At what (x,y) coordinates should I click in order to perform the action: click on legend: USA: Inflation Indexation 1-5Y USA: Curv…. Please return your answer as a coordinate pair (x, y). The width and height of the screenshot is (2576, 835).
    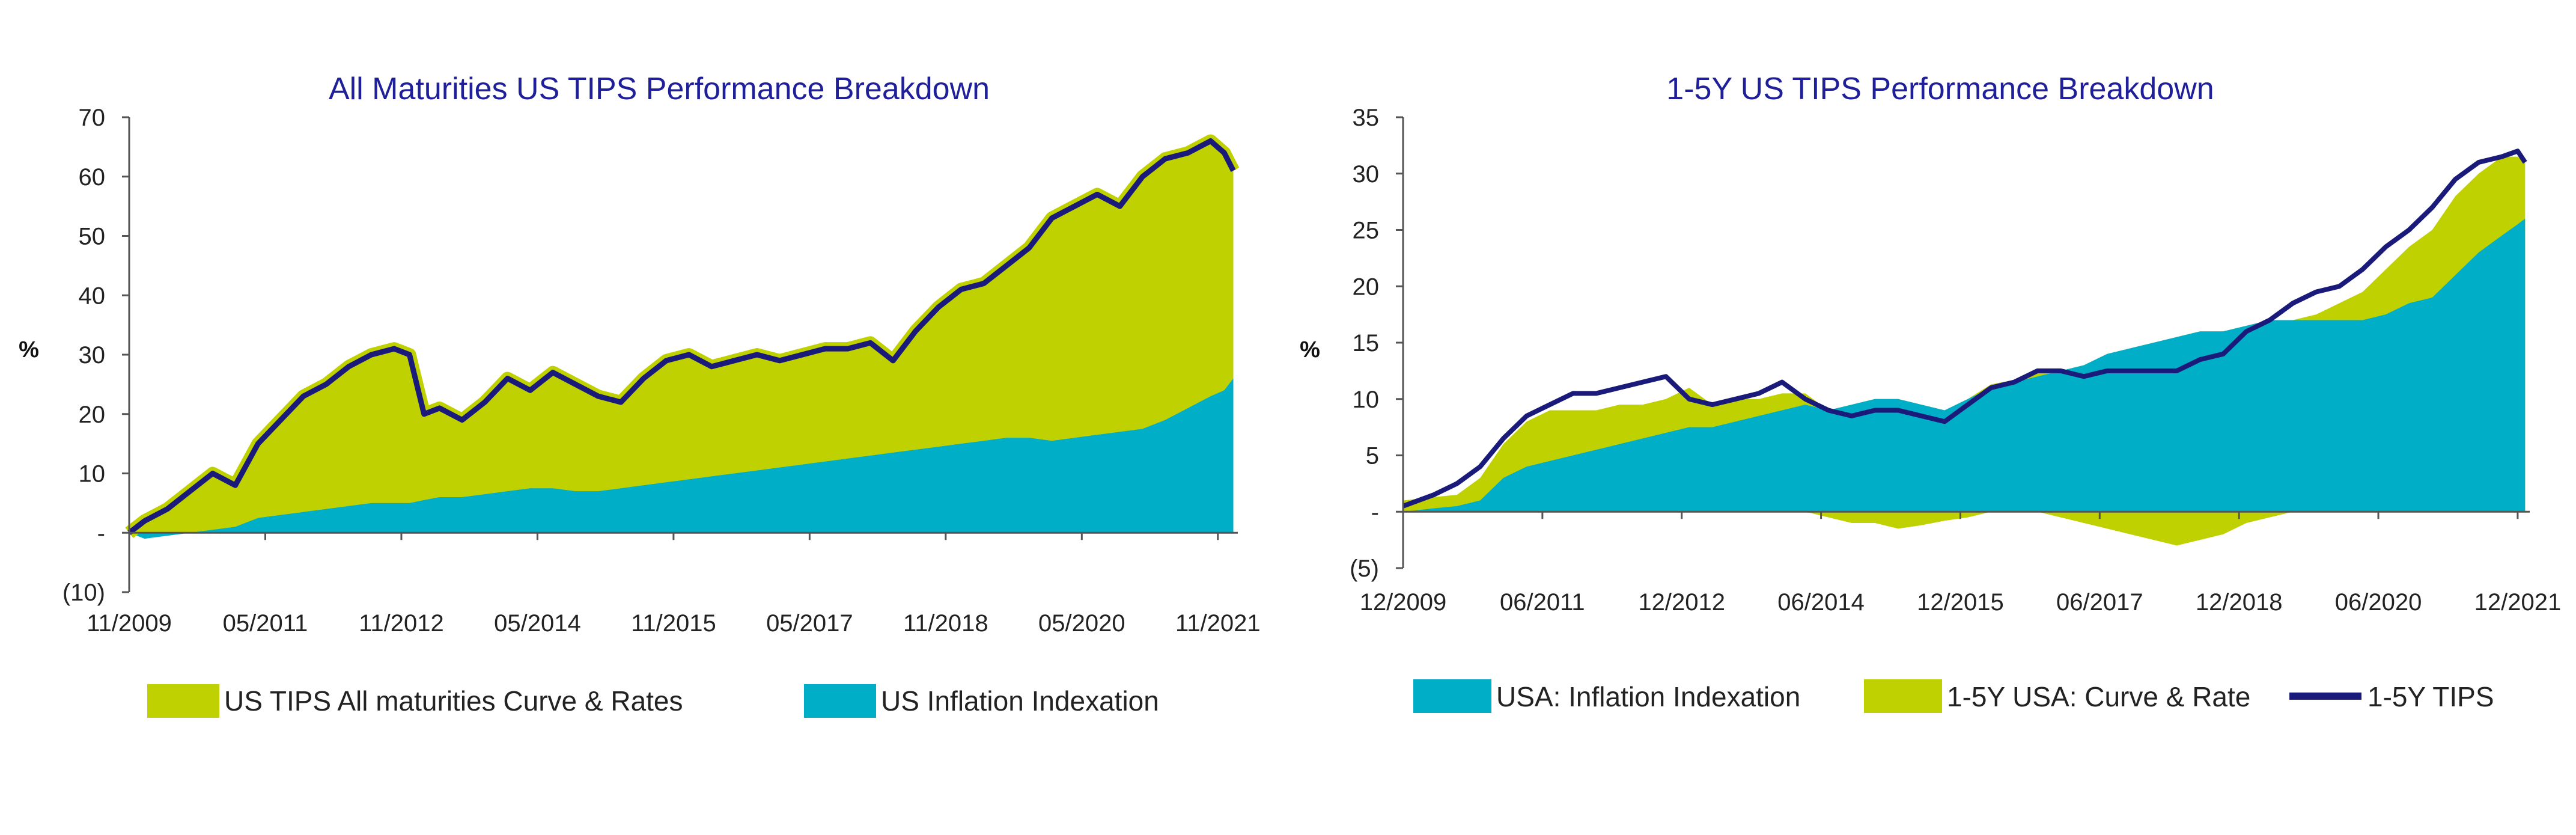
    Looking at the image, I should click on (1953, 696).